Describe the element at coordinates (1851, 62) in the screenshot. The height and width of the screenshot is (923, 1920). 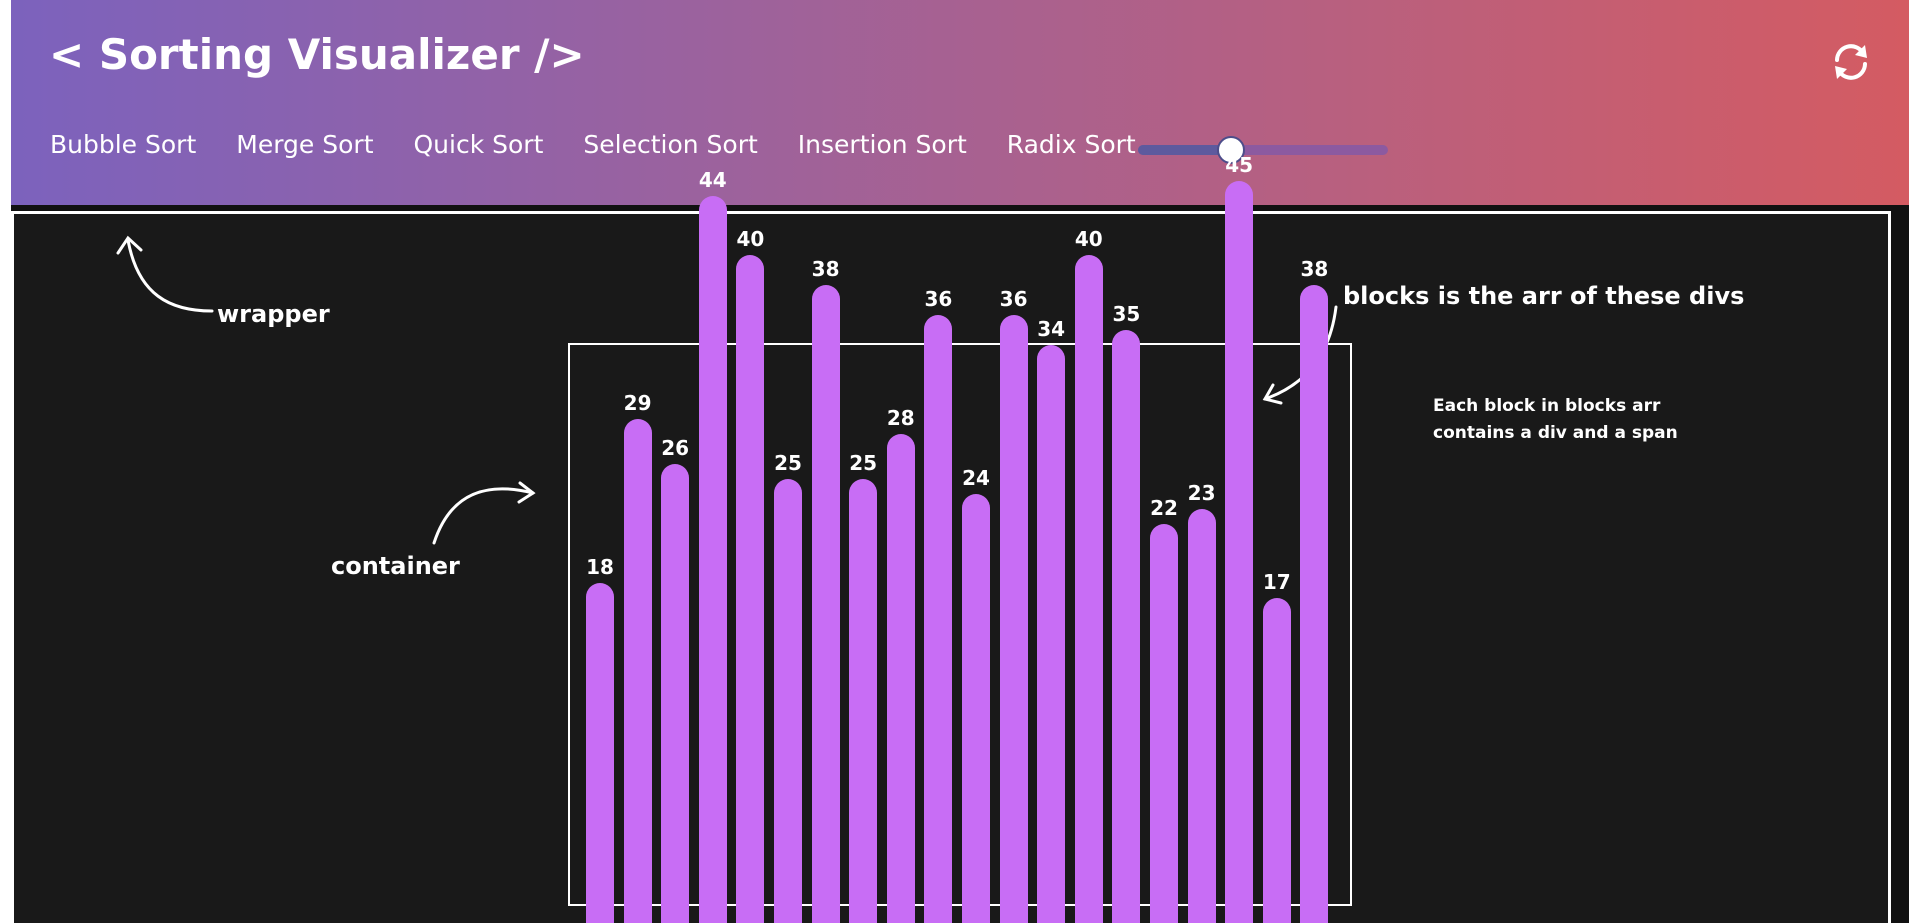
I see `refresh-icon` at that location.